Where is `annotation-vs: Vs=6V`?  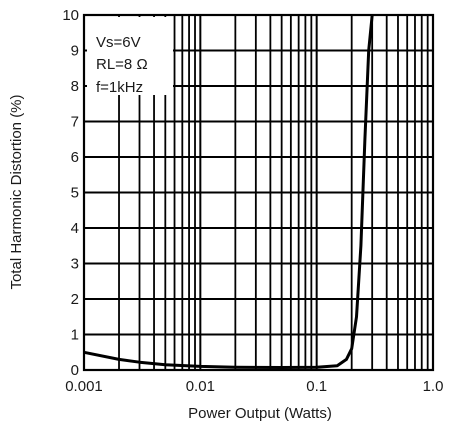 annotation-vs: Vs=6V is located at coordinates (118, 42).